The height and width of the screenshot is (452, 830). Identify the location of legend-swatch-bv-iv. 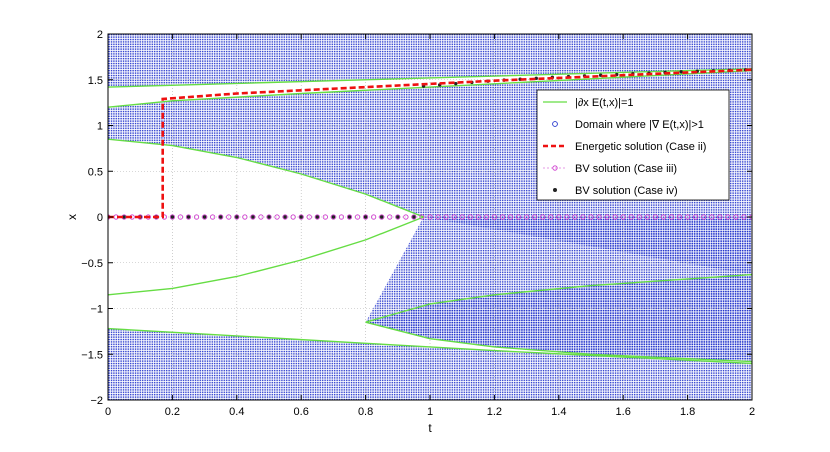
(555, 190).